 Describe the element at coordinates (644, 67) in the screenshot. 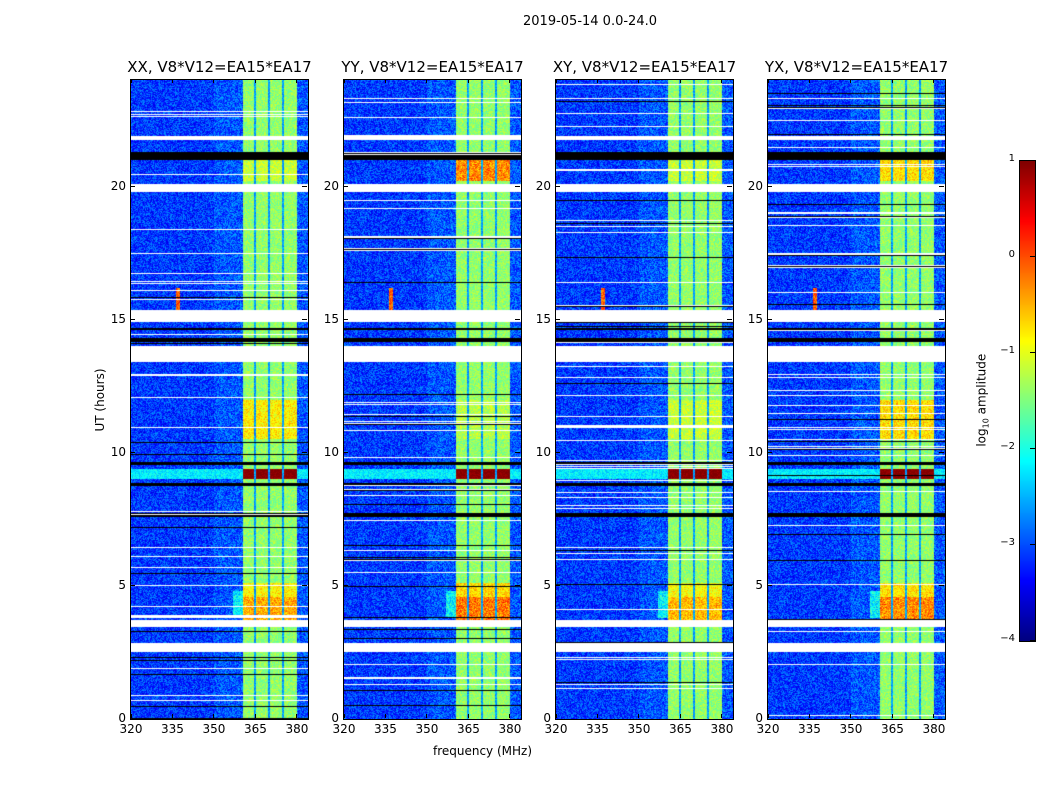

I see `panel-title: XY, V8*V12=EA15*EA17` at that location.